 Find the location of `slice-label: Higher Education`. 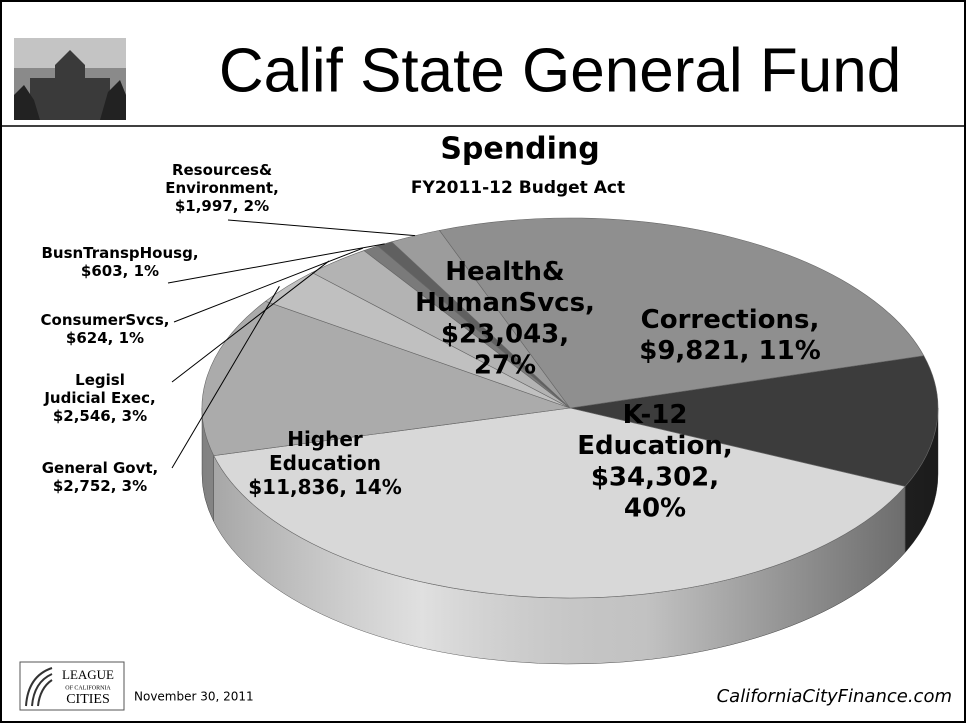

slice-label: Higher Education is located at coordinates (325, 451).